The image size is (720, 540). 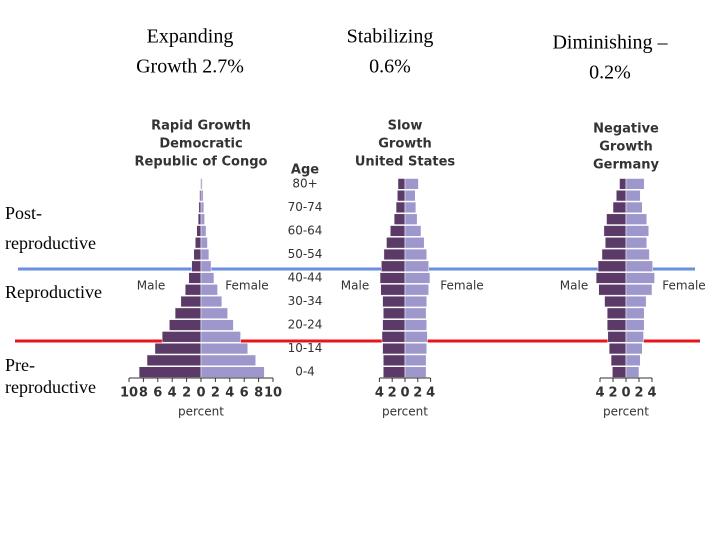 I want to click on heading: Growth 2.7%, so click(x=190, y=67).